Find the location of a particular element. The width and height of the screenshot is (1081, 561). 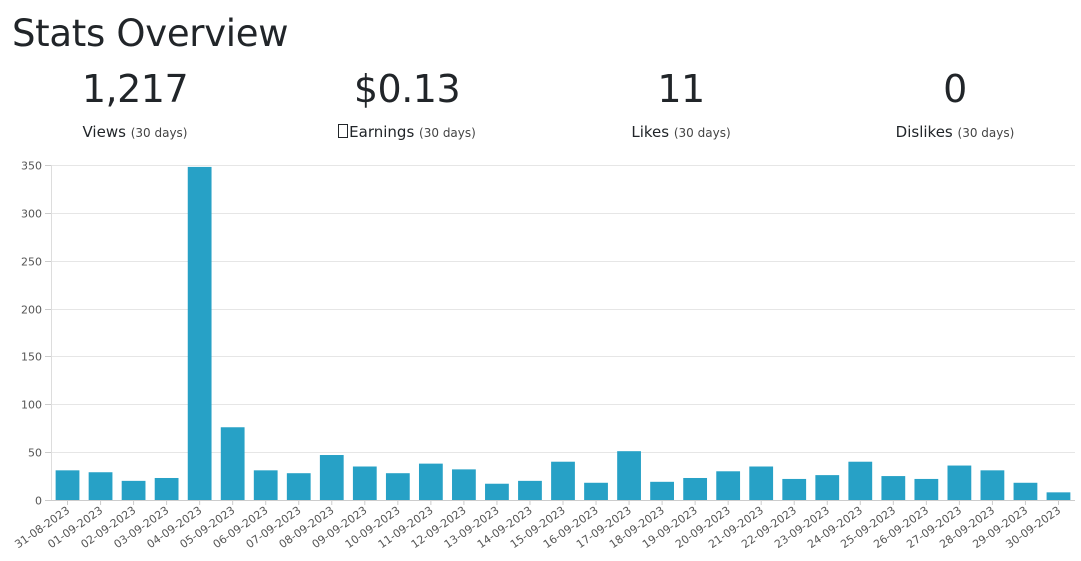

stat-views: 1,217 Views (30 days) is located at coordinates (135, 104).